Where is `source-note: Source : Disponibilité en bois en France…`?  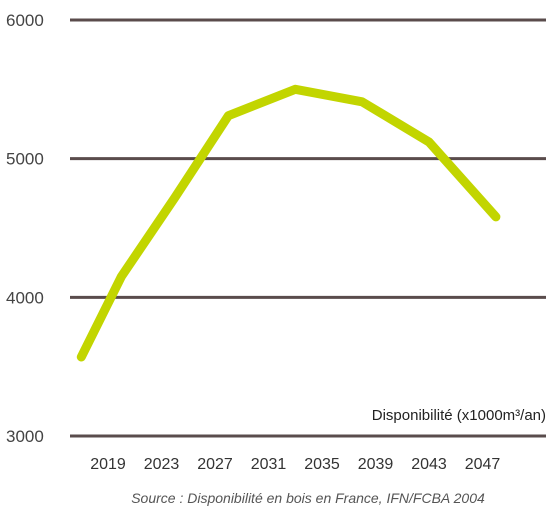 source-note: Source : Disponibilité en bois en France… is located at coordinates (308, 498).